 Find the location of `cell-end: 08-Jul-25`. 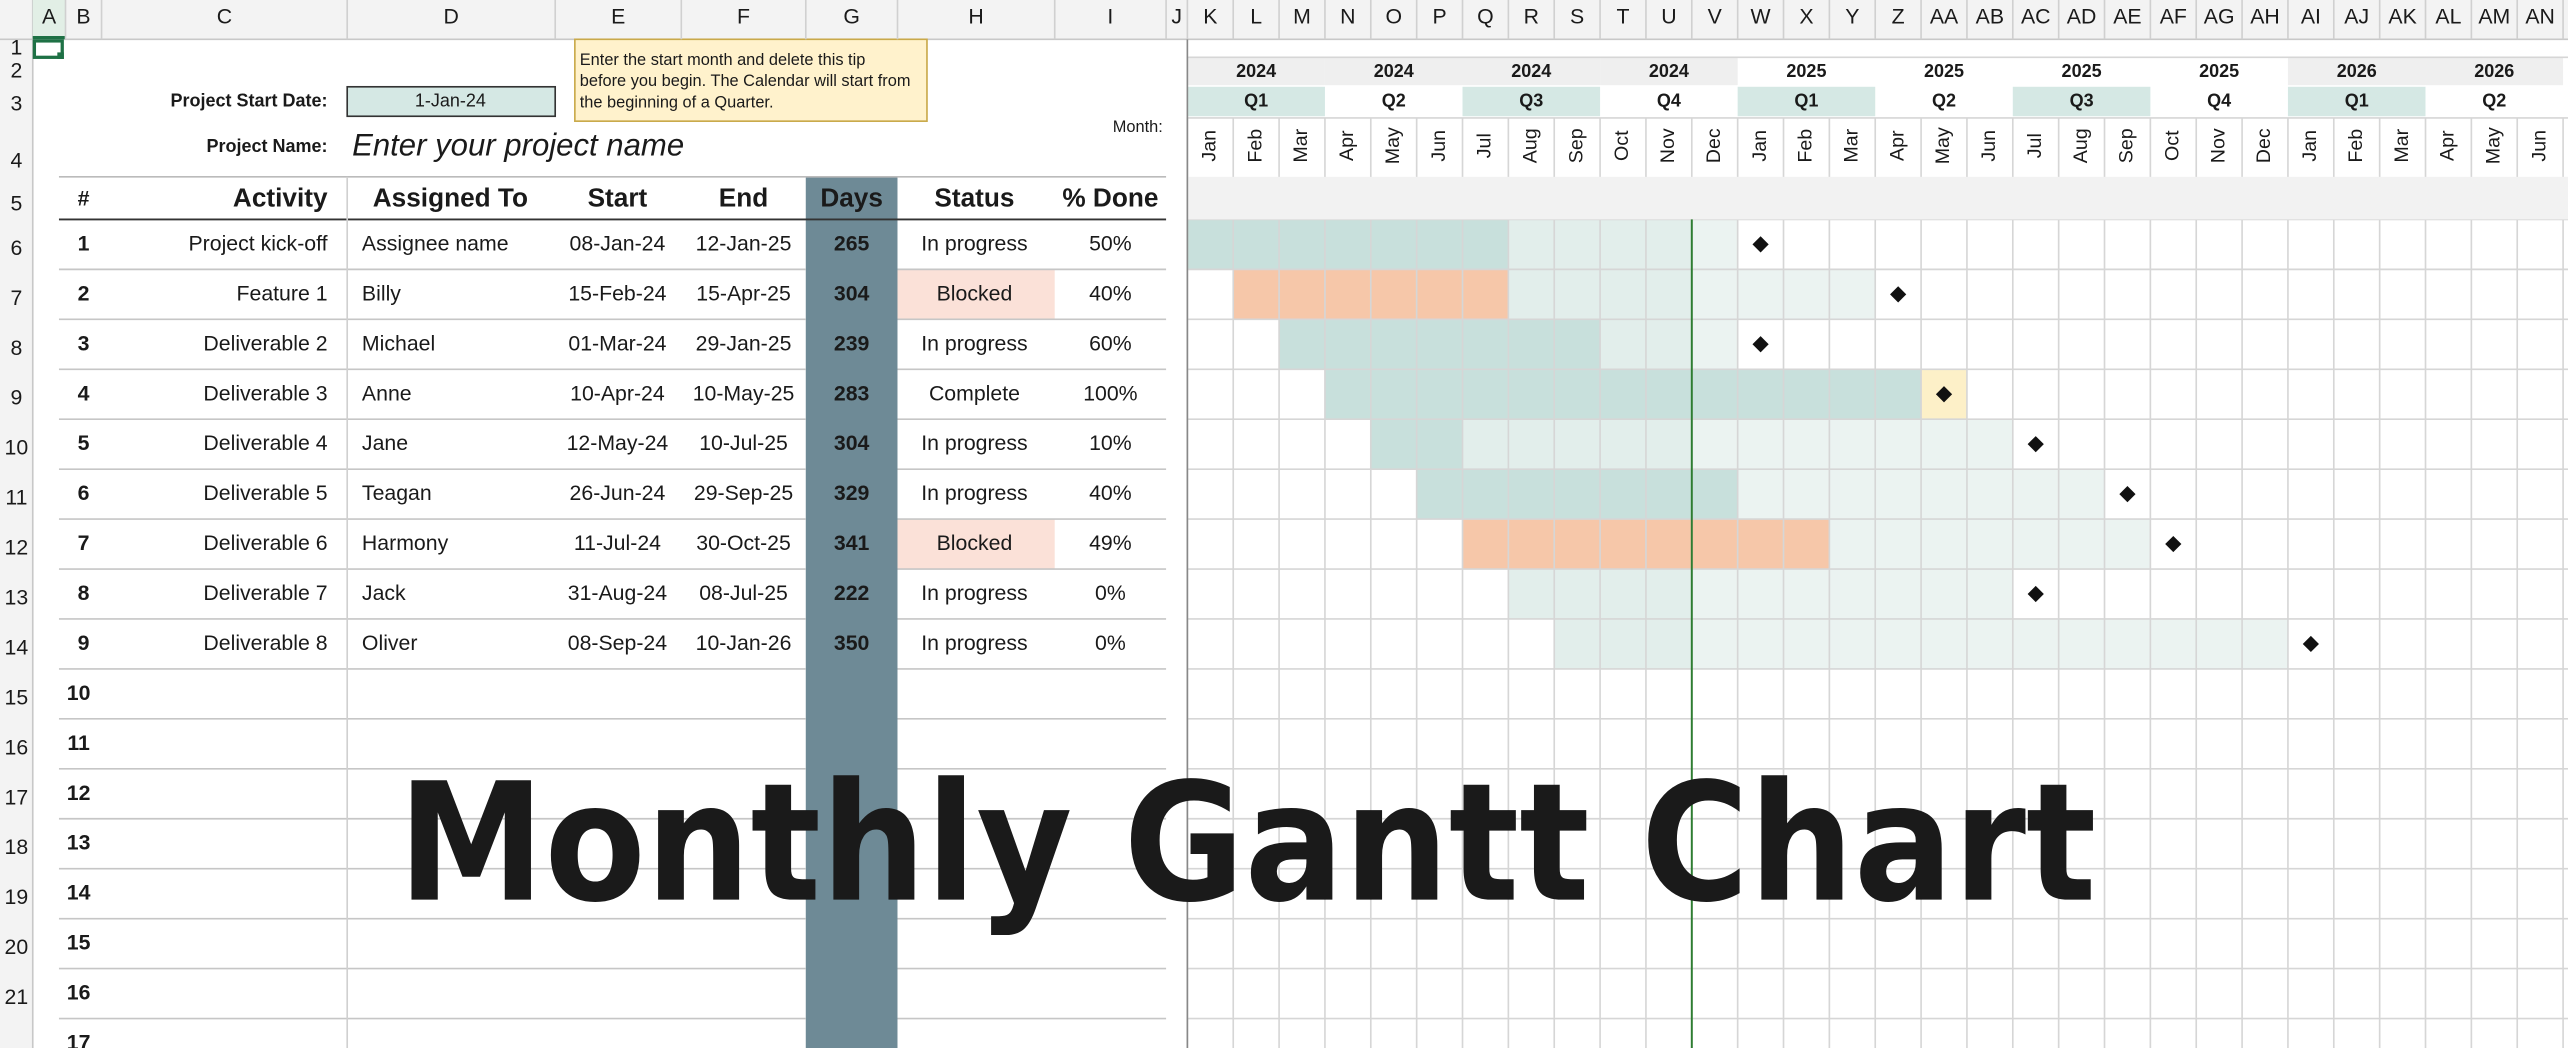

cell-end: 08-Jul-25 is located at coordinates (743, 593).